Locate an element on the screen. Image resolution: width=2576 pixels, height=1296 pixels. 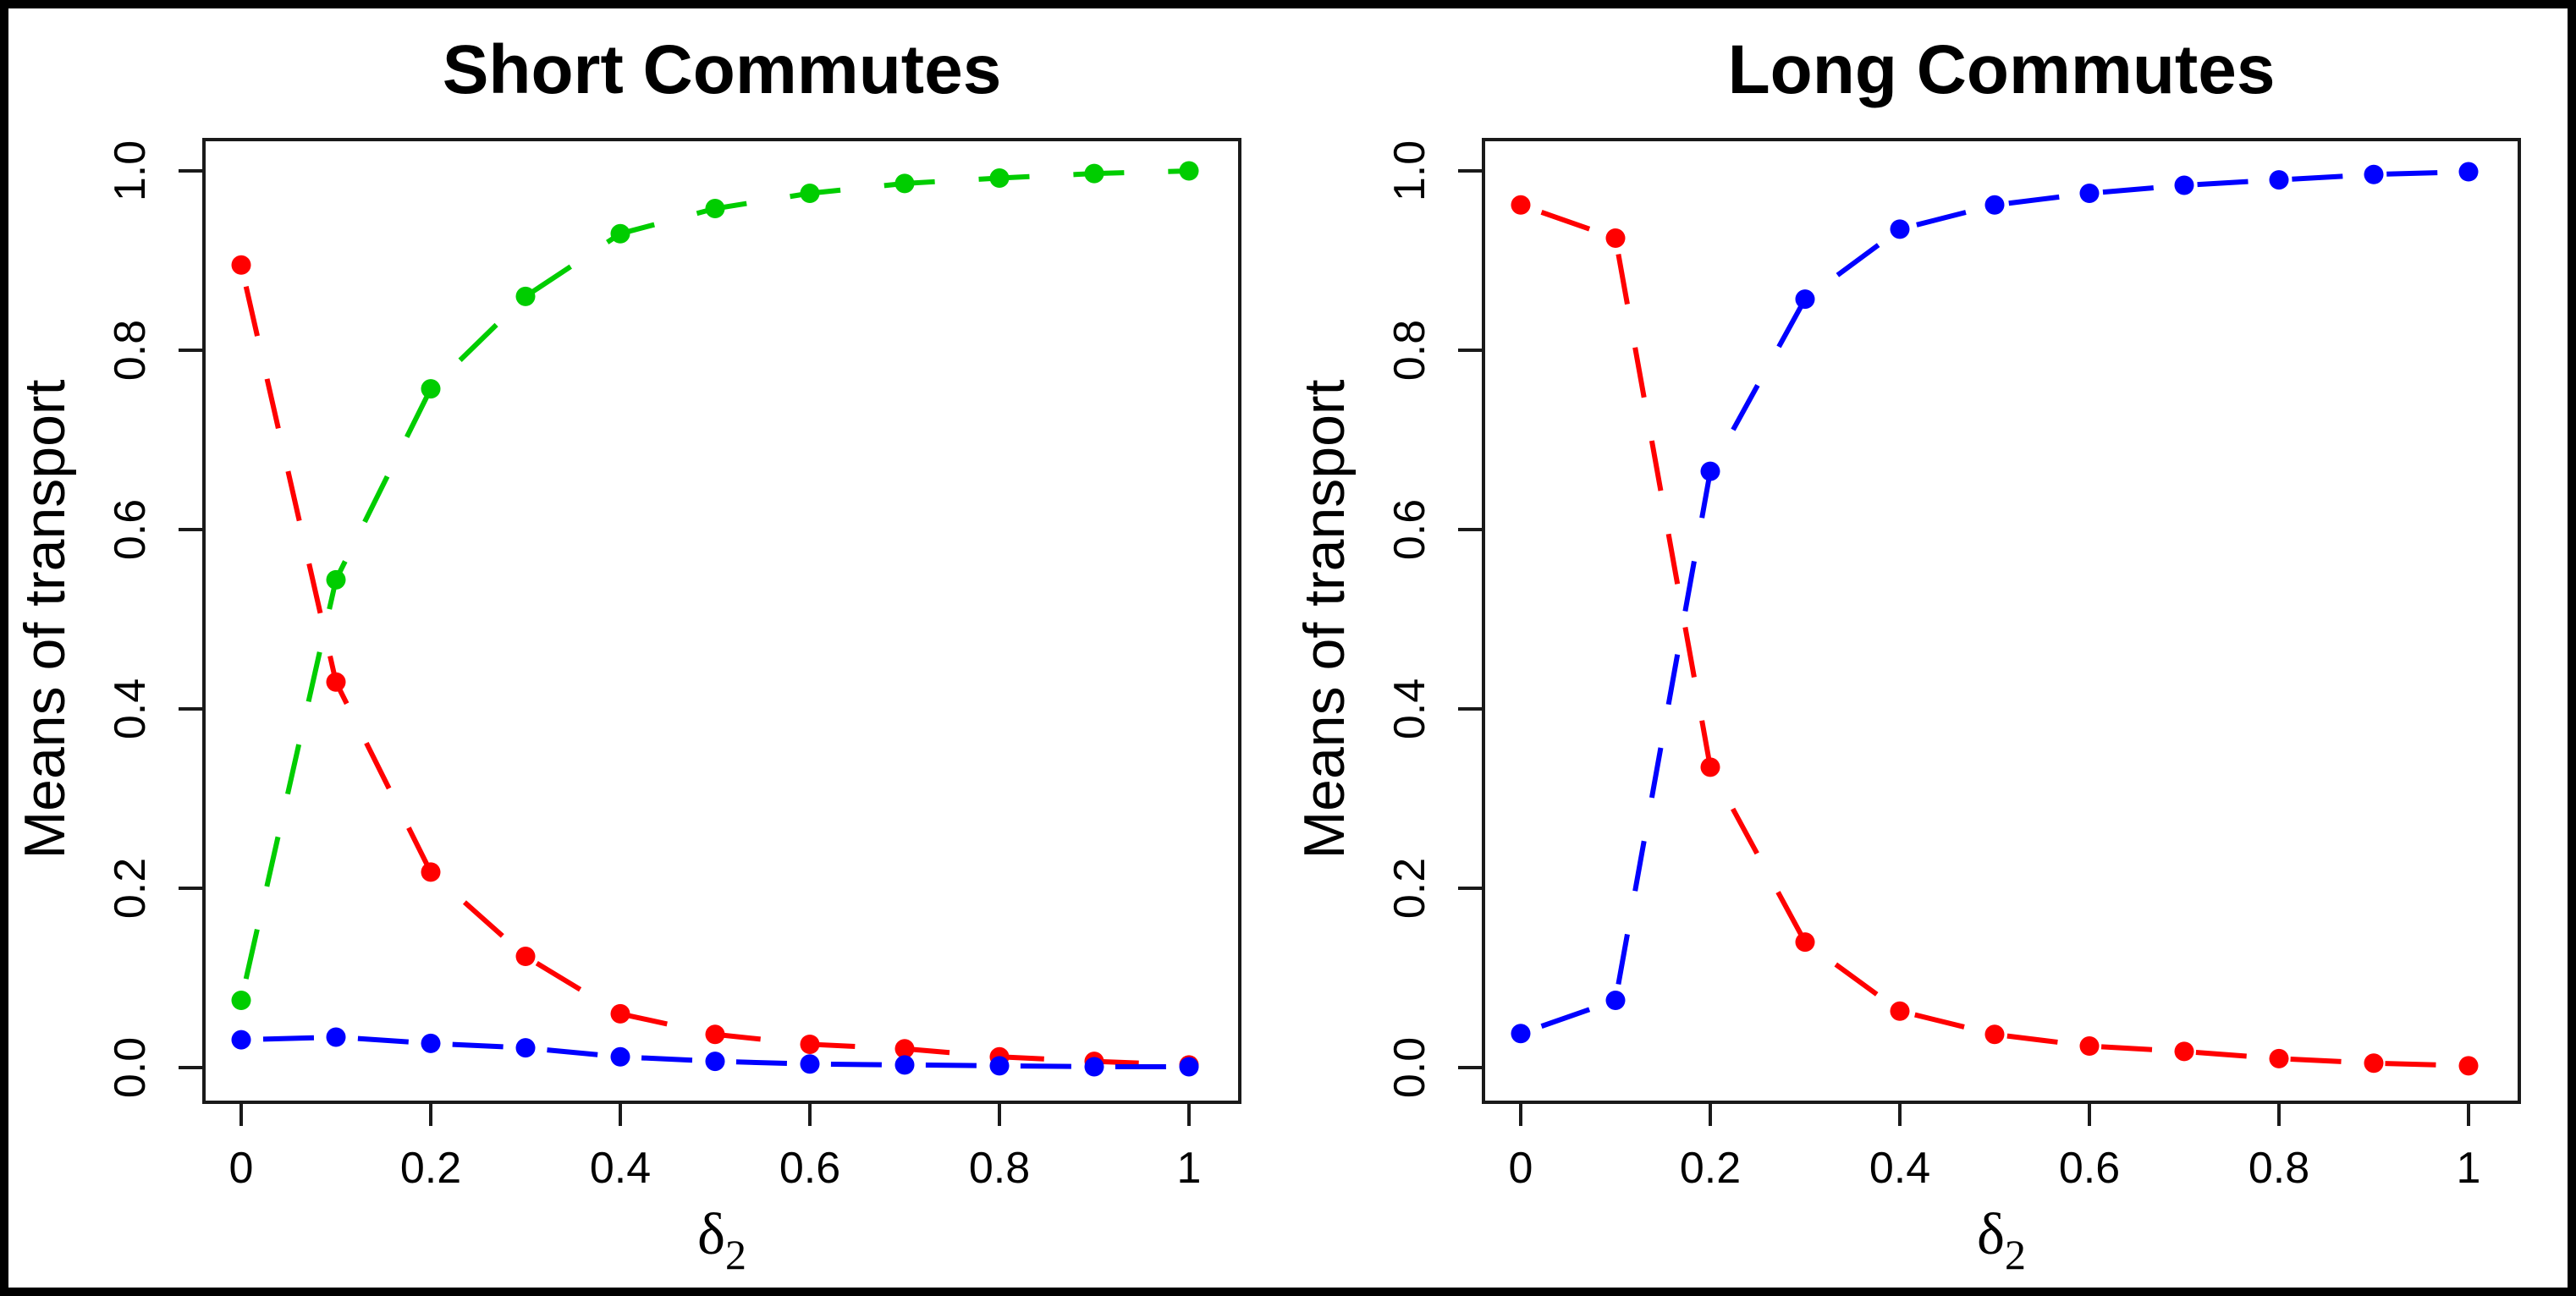
series-blue-line is located at coordinates (714, 1051).